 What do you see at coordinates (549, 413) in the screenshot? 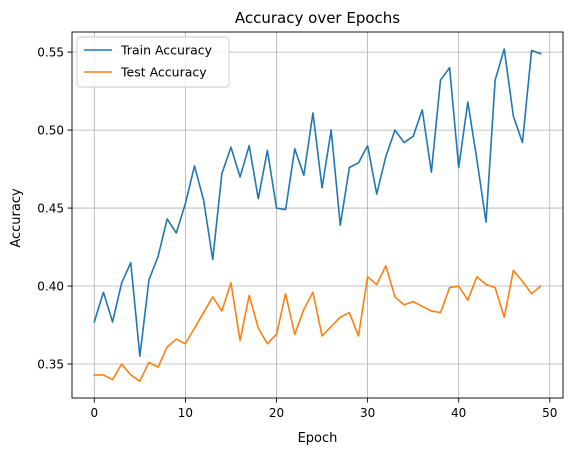
I see `x-tick-label: 50` at bounding box center [549, 413].